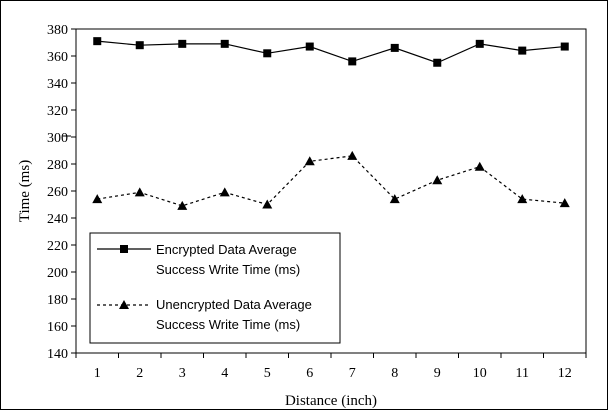 This screenshot has width=610, height=412. I want to click on y-tick-label-360: 360, so click(57, 57).